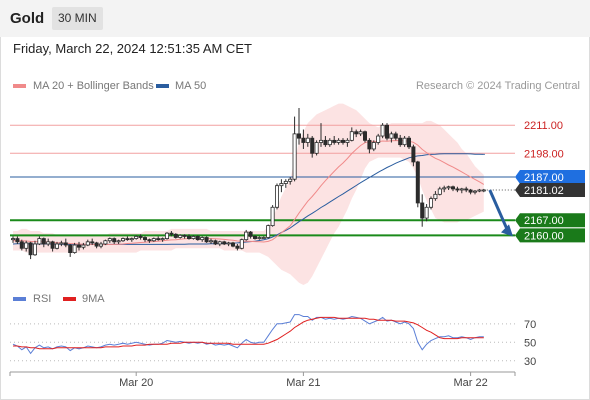  I want to click on forecast-arrow-head, so click(507, 230).